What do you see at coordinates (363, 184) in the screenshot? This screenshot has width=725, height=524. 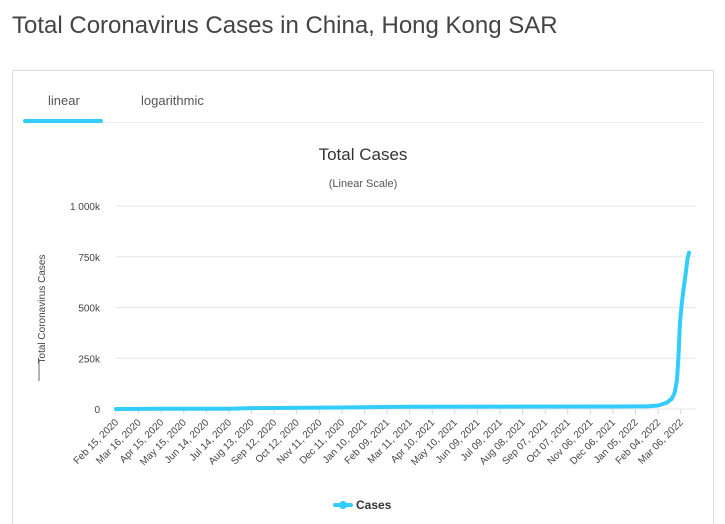 I see `chart-subtitle: (Linear Scale)` at bounding box center [363, 184].